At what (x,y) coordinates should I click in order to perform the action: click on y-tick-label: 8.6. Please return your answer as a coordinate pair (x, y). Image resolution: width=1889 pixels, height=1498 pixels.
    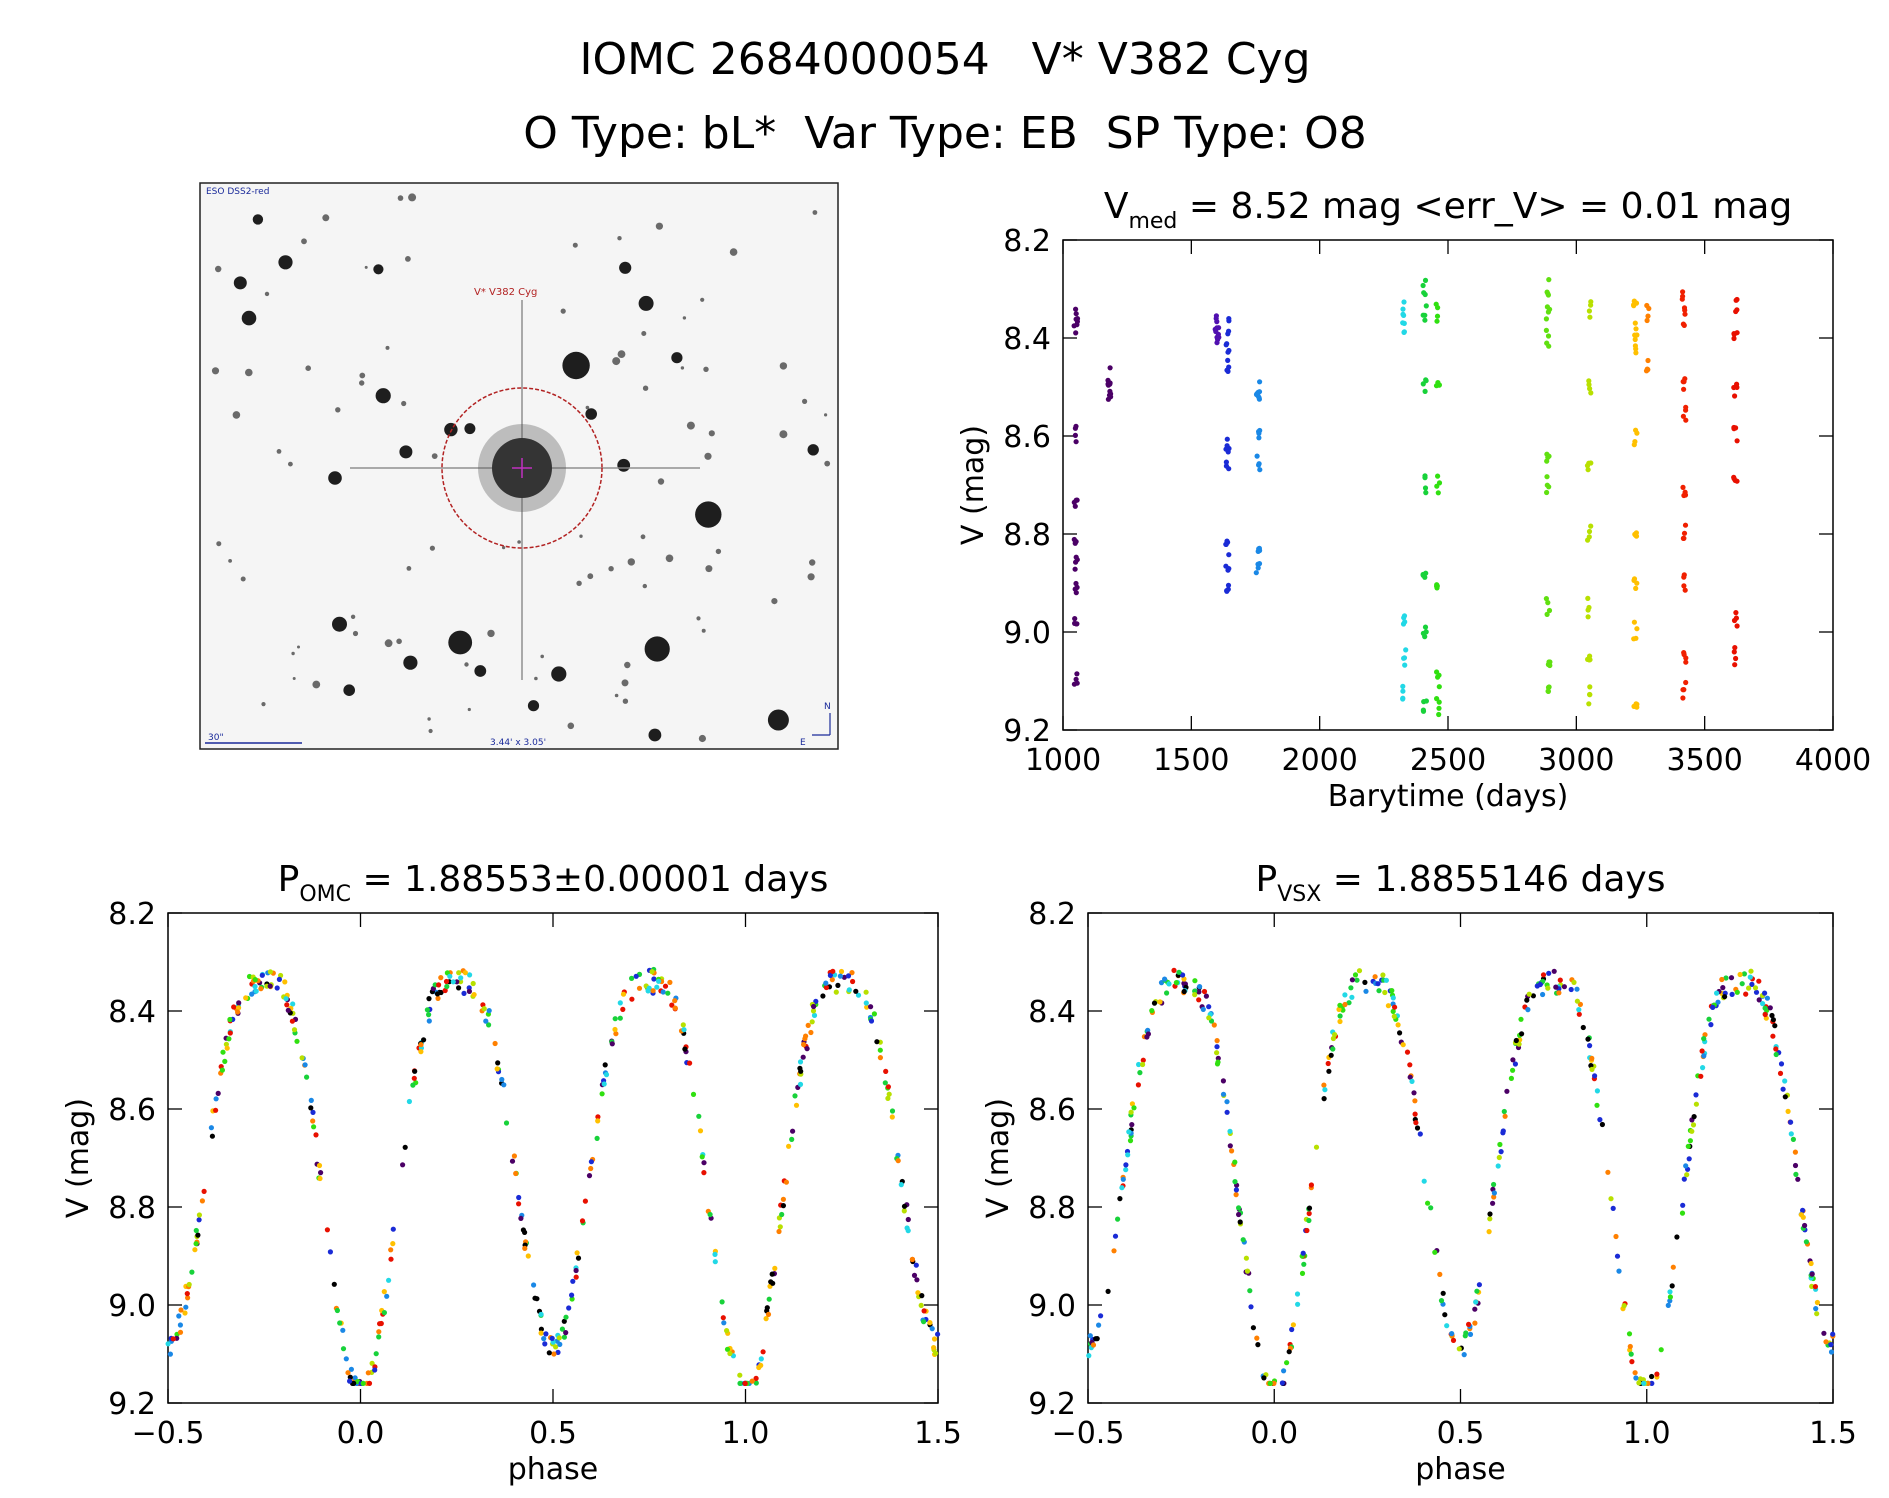
    Looking at the image, I should click on (132, 1110).